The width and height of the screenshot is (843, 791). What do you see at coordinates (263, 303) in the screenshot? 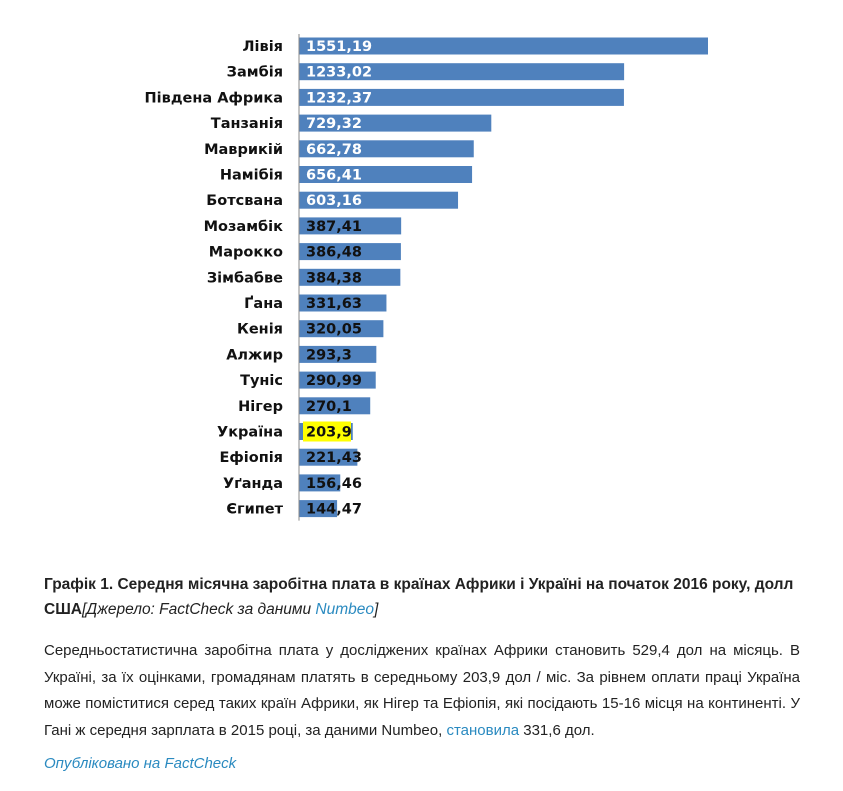
I see `category-label: Ґана` at bounding box center [263, 303].